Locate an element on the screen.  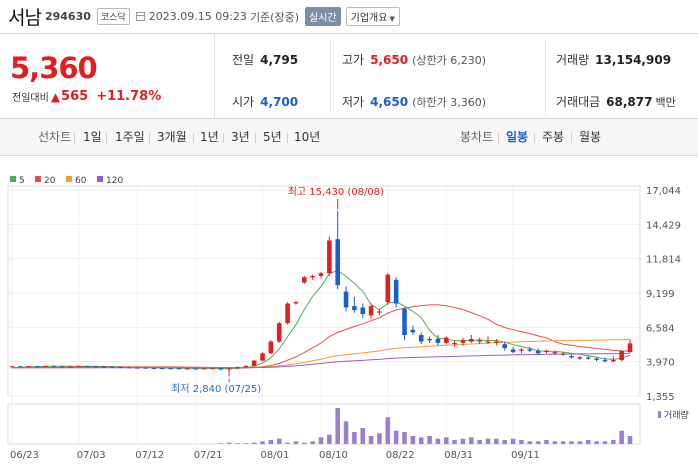
trade-amount-value: 68,877 is located at coordinates (629, 102).